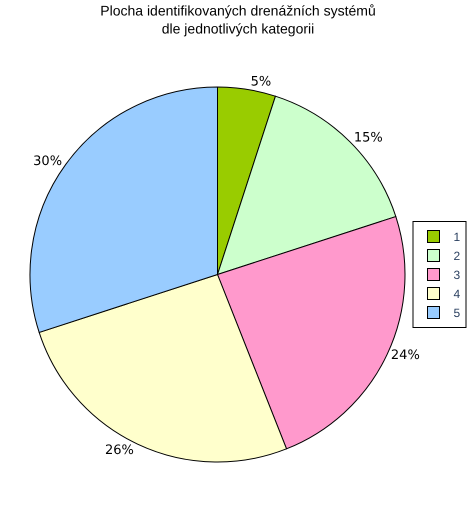  What do you see at coordinates (368, 138) in the screenshot?
I see `data-label: 15%` at bounding box center [368, 138].